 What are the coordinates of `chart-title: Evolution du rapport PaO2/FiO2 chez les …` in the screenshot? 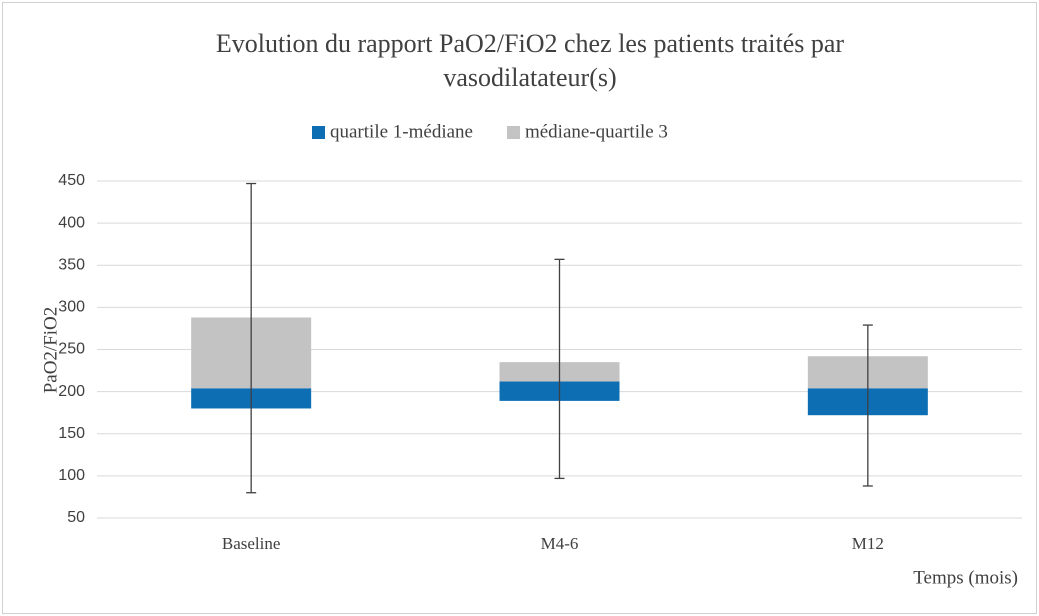 It's located at (530, 43).